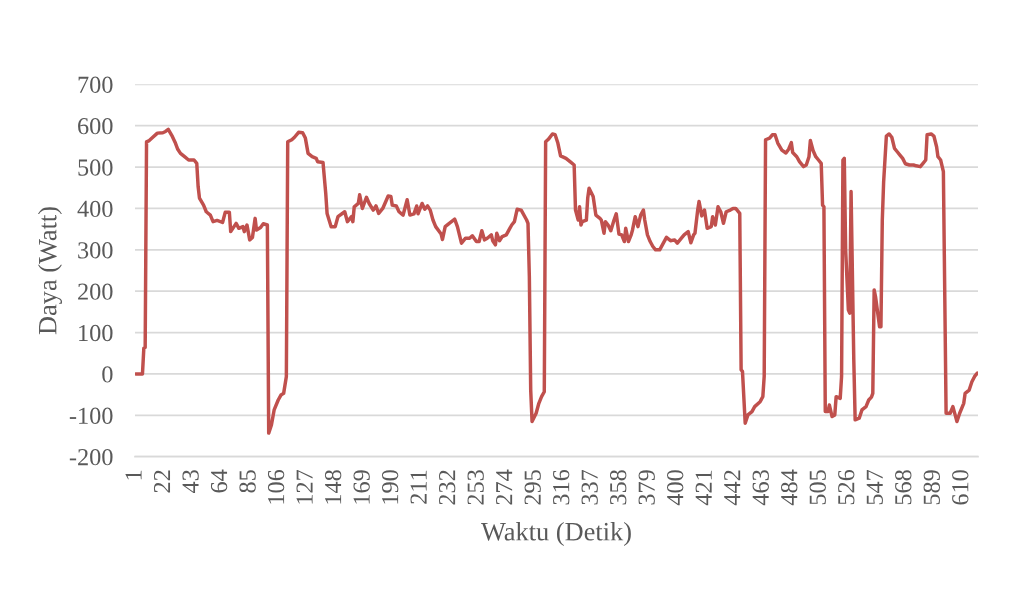  I want to click on x-tick-label: 421, so click(703, 488).